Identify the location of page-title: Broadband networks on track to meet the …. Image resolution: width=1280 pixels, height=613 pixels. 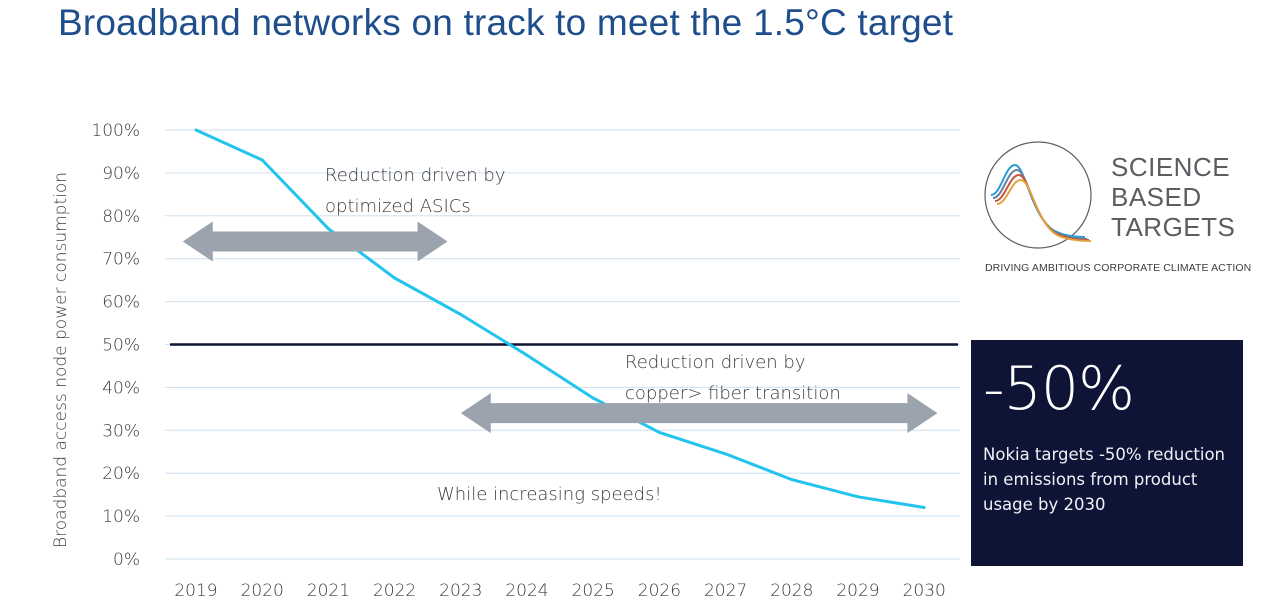
(506, 22).